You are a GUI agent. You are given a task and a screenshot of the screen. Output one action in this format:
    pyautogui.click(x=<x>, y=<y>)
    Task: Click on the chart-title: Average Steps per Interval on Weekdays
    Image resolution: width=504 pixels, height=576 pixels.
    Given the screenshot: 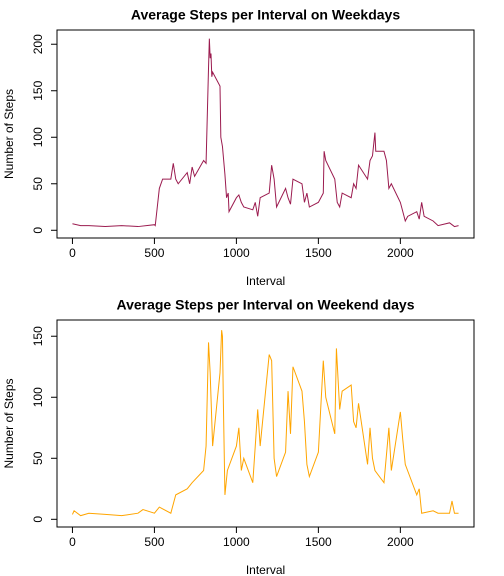 What is the action you would take?
    pyautogui.click(x=265, y=15)
    